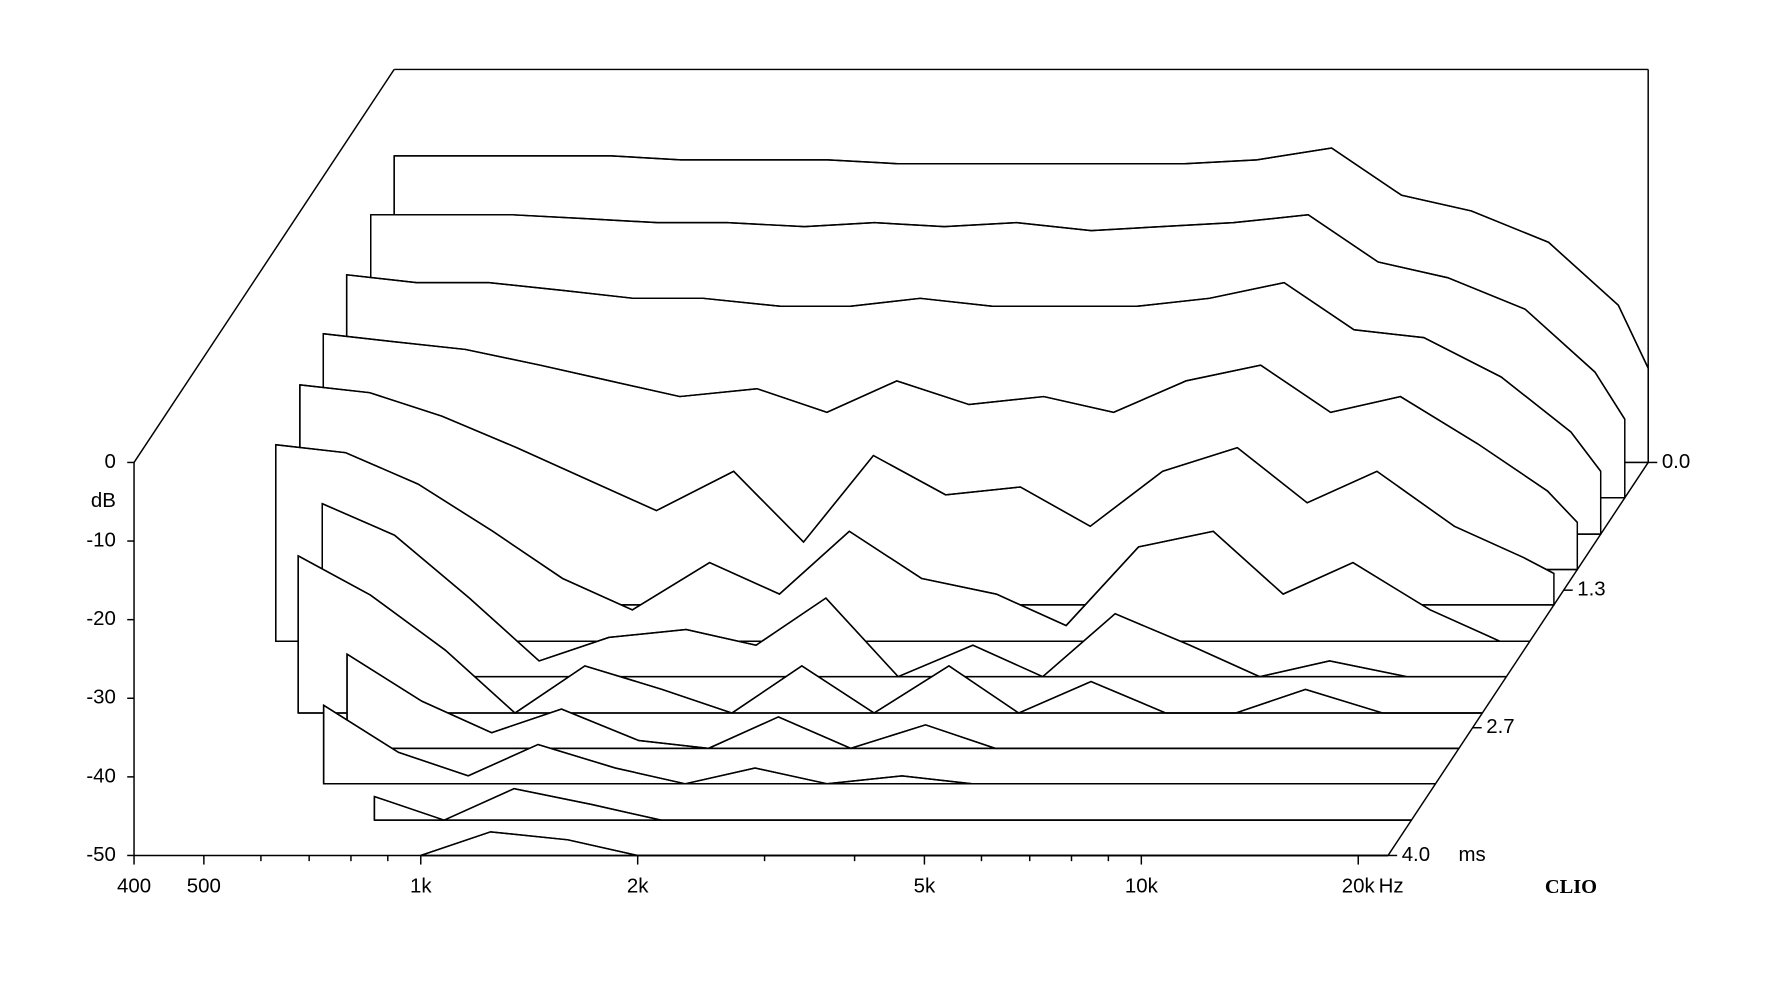 The width and height of the screenshot is (1772, 1001). What do you see at coordinates (1471, 854) in the screenshot?
I see `z-axis-label: ms` at bounding box center [1471, 854].